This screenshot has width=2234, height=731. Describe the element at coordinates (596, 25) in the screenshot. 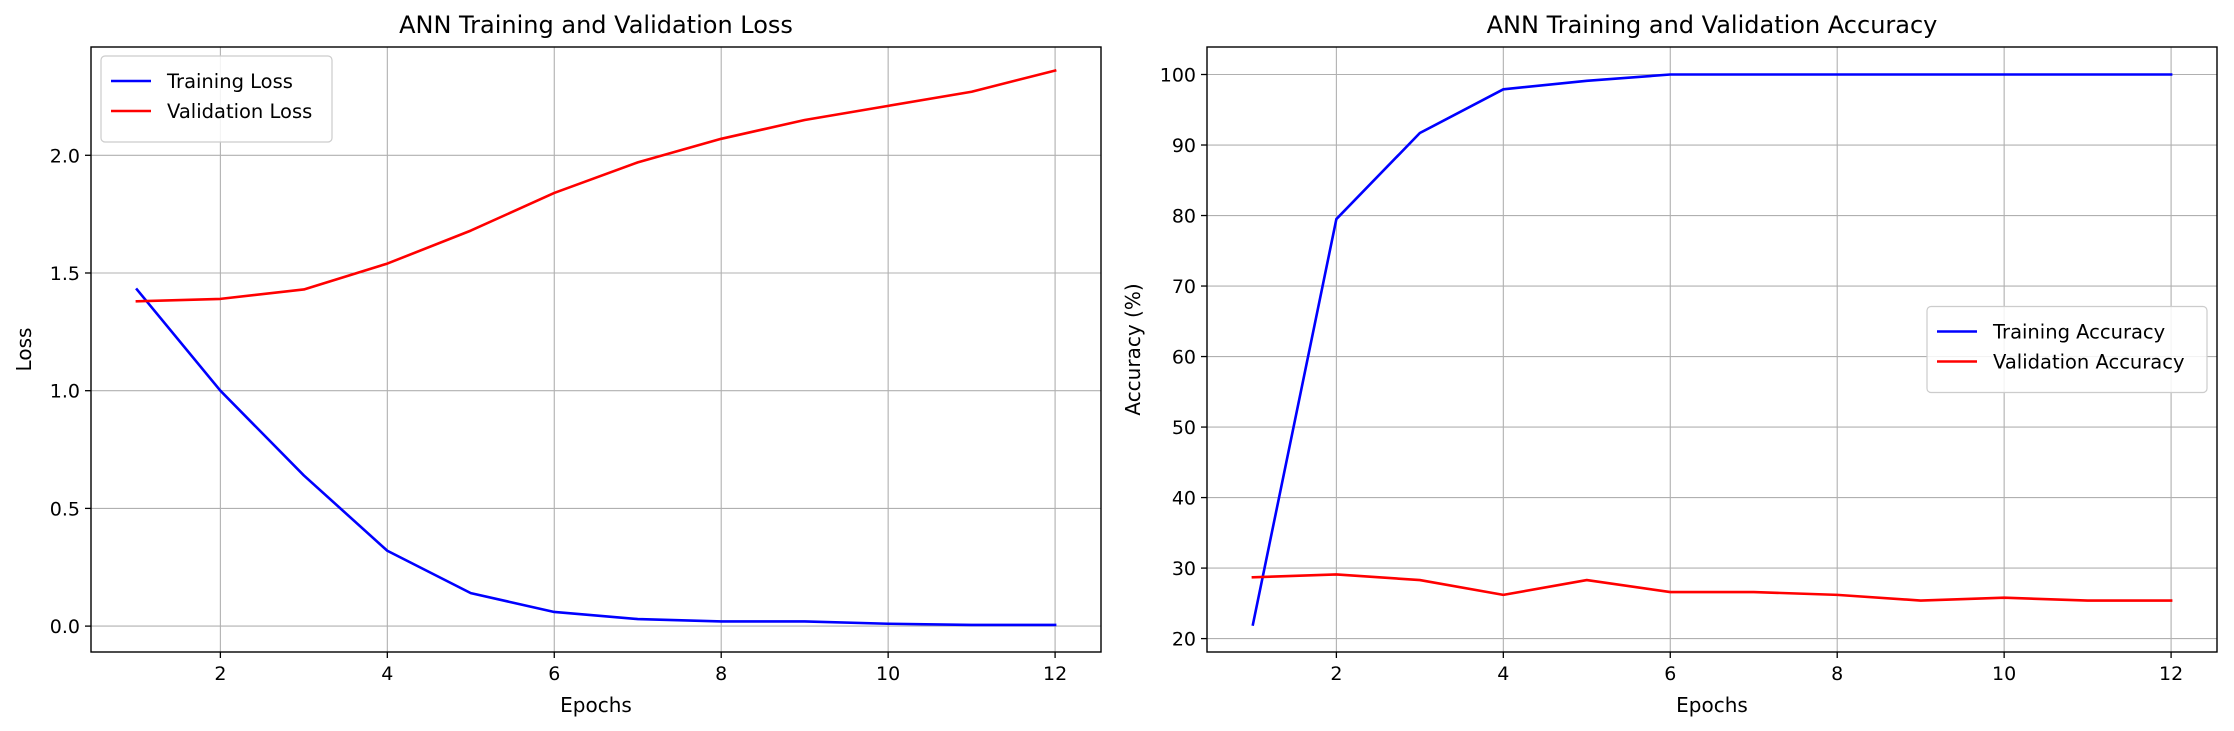

I see `chart-title: ANN Training and Validation Loss` at that location.